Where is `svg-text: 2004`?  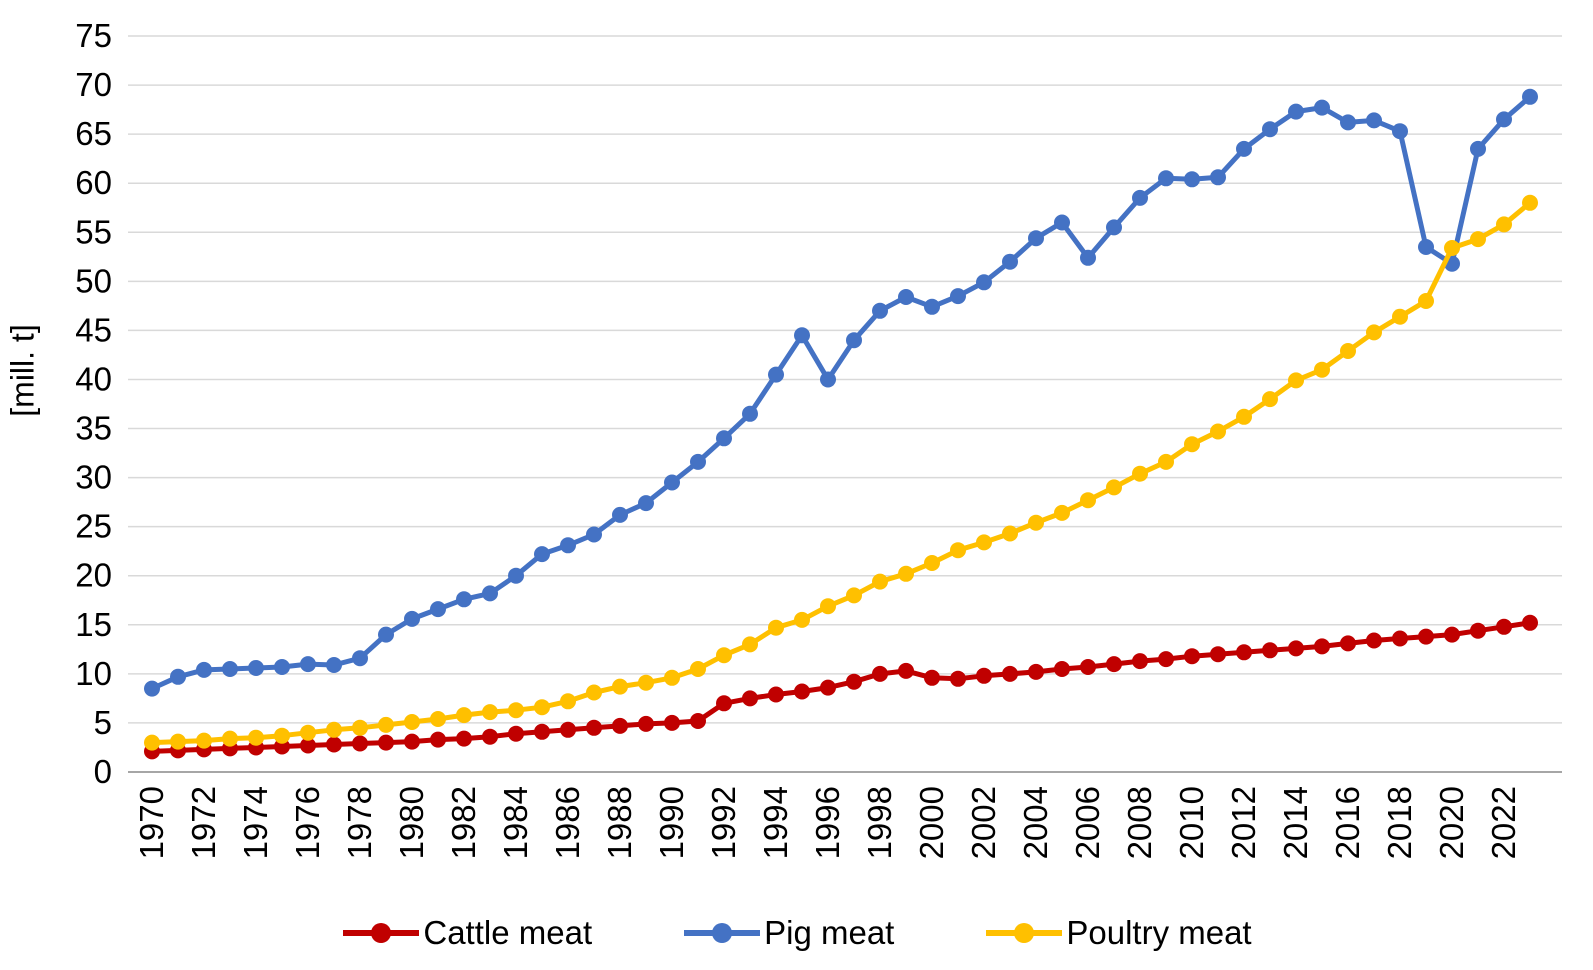 svg-text: 2004 is located at coordinates (1035, 822).